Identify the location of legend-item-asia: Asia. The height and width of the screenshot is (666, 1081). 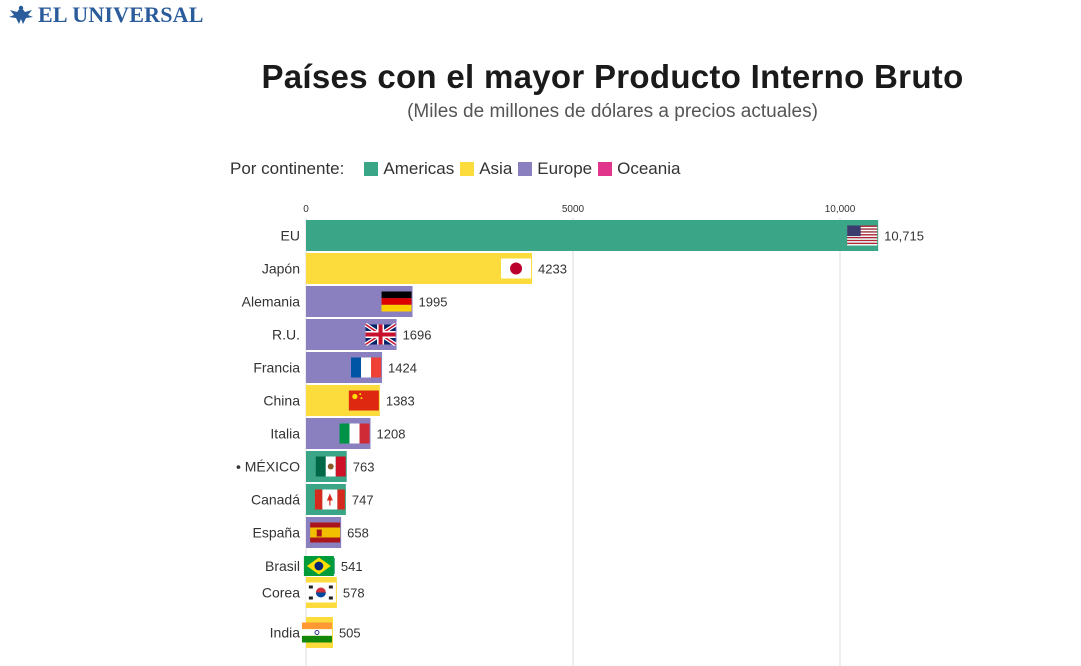
(486, 169).